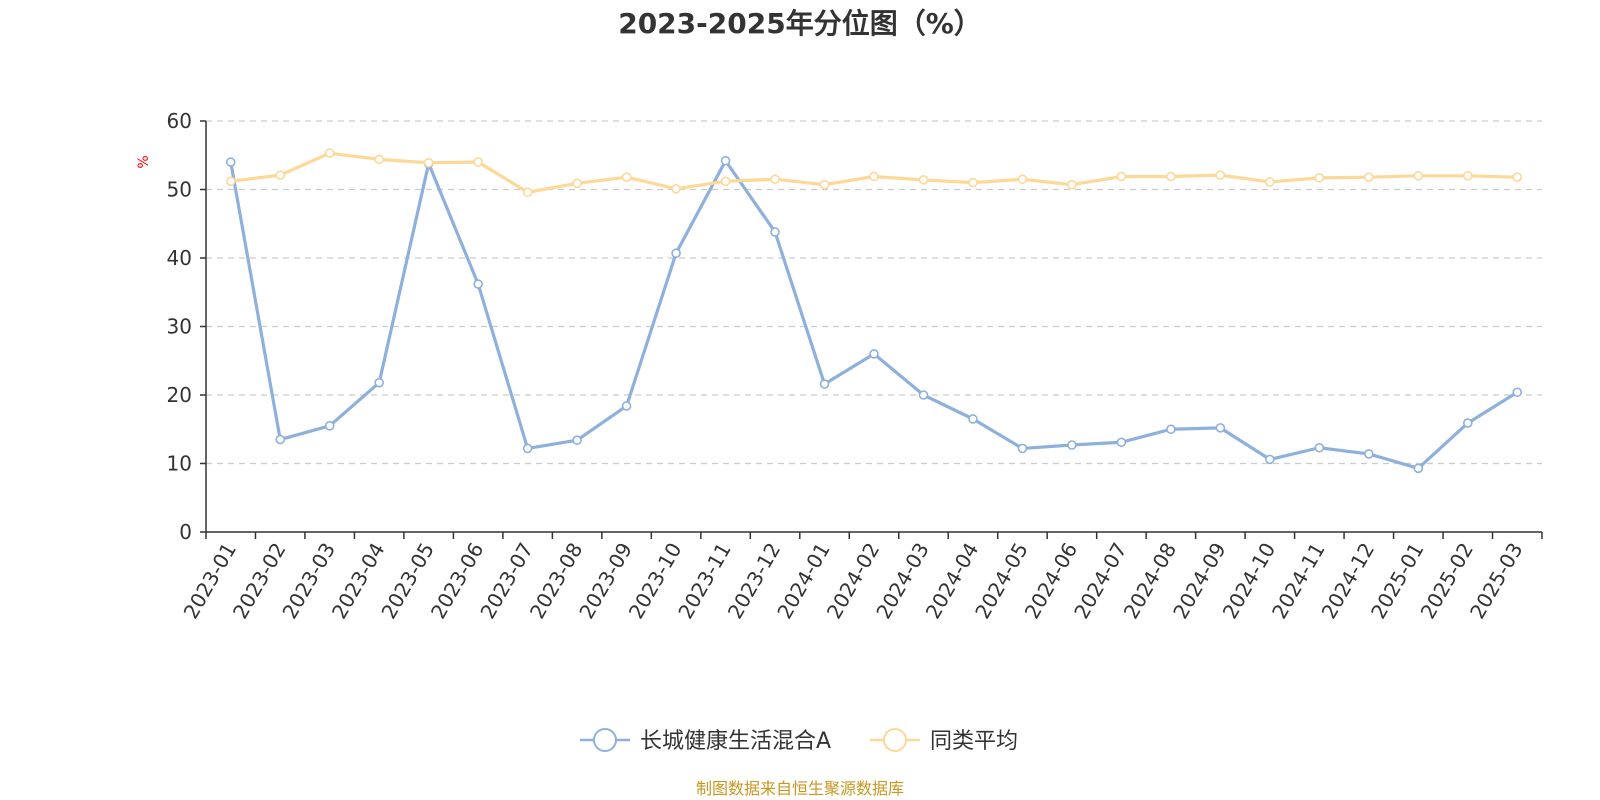 The height and width of the screenshot is (800, 1600). Describe the element at coordinates (144, 161) in the screenshot. I see `y-axis-unit-label: %` at that location.